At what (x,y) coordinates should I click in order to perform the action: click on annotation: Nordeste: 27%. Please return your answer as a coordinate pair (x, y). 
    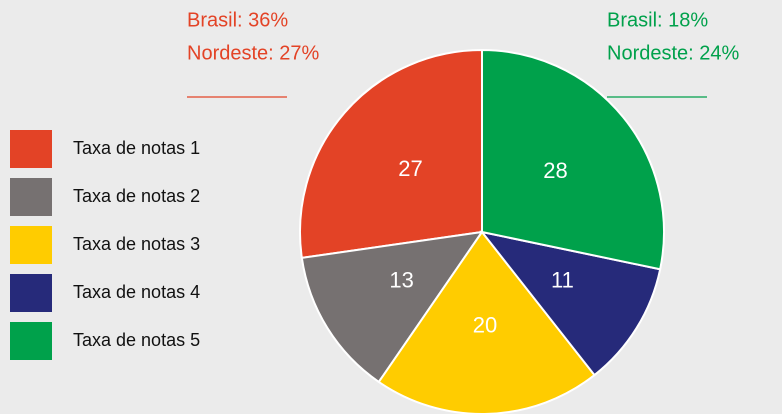
    Looking at the image, I should click on (253, 53).